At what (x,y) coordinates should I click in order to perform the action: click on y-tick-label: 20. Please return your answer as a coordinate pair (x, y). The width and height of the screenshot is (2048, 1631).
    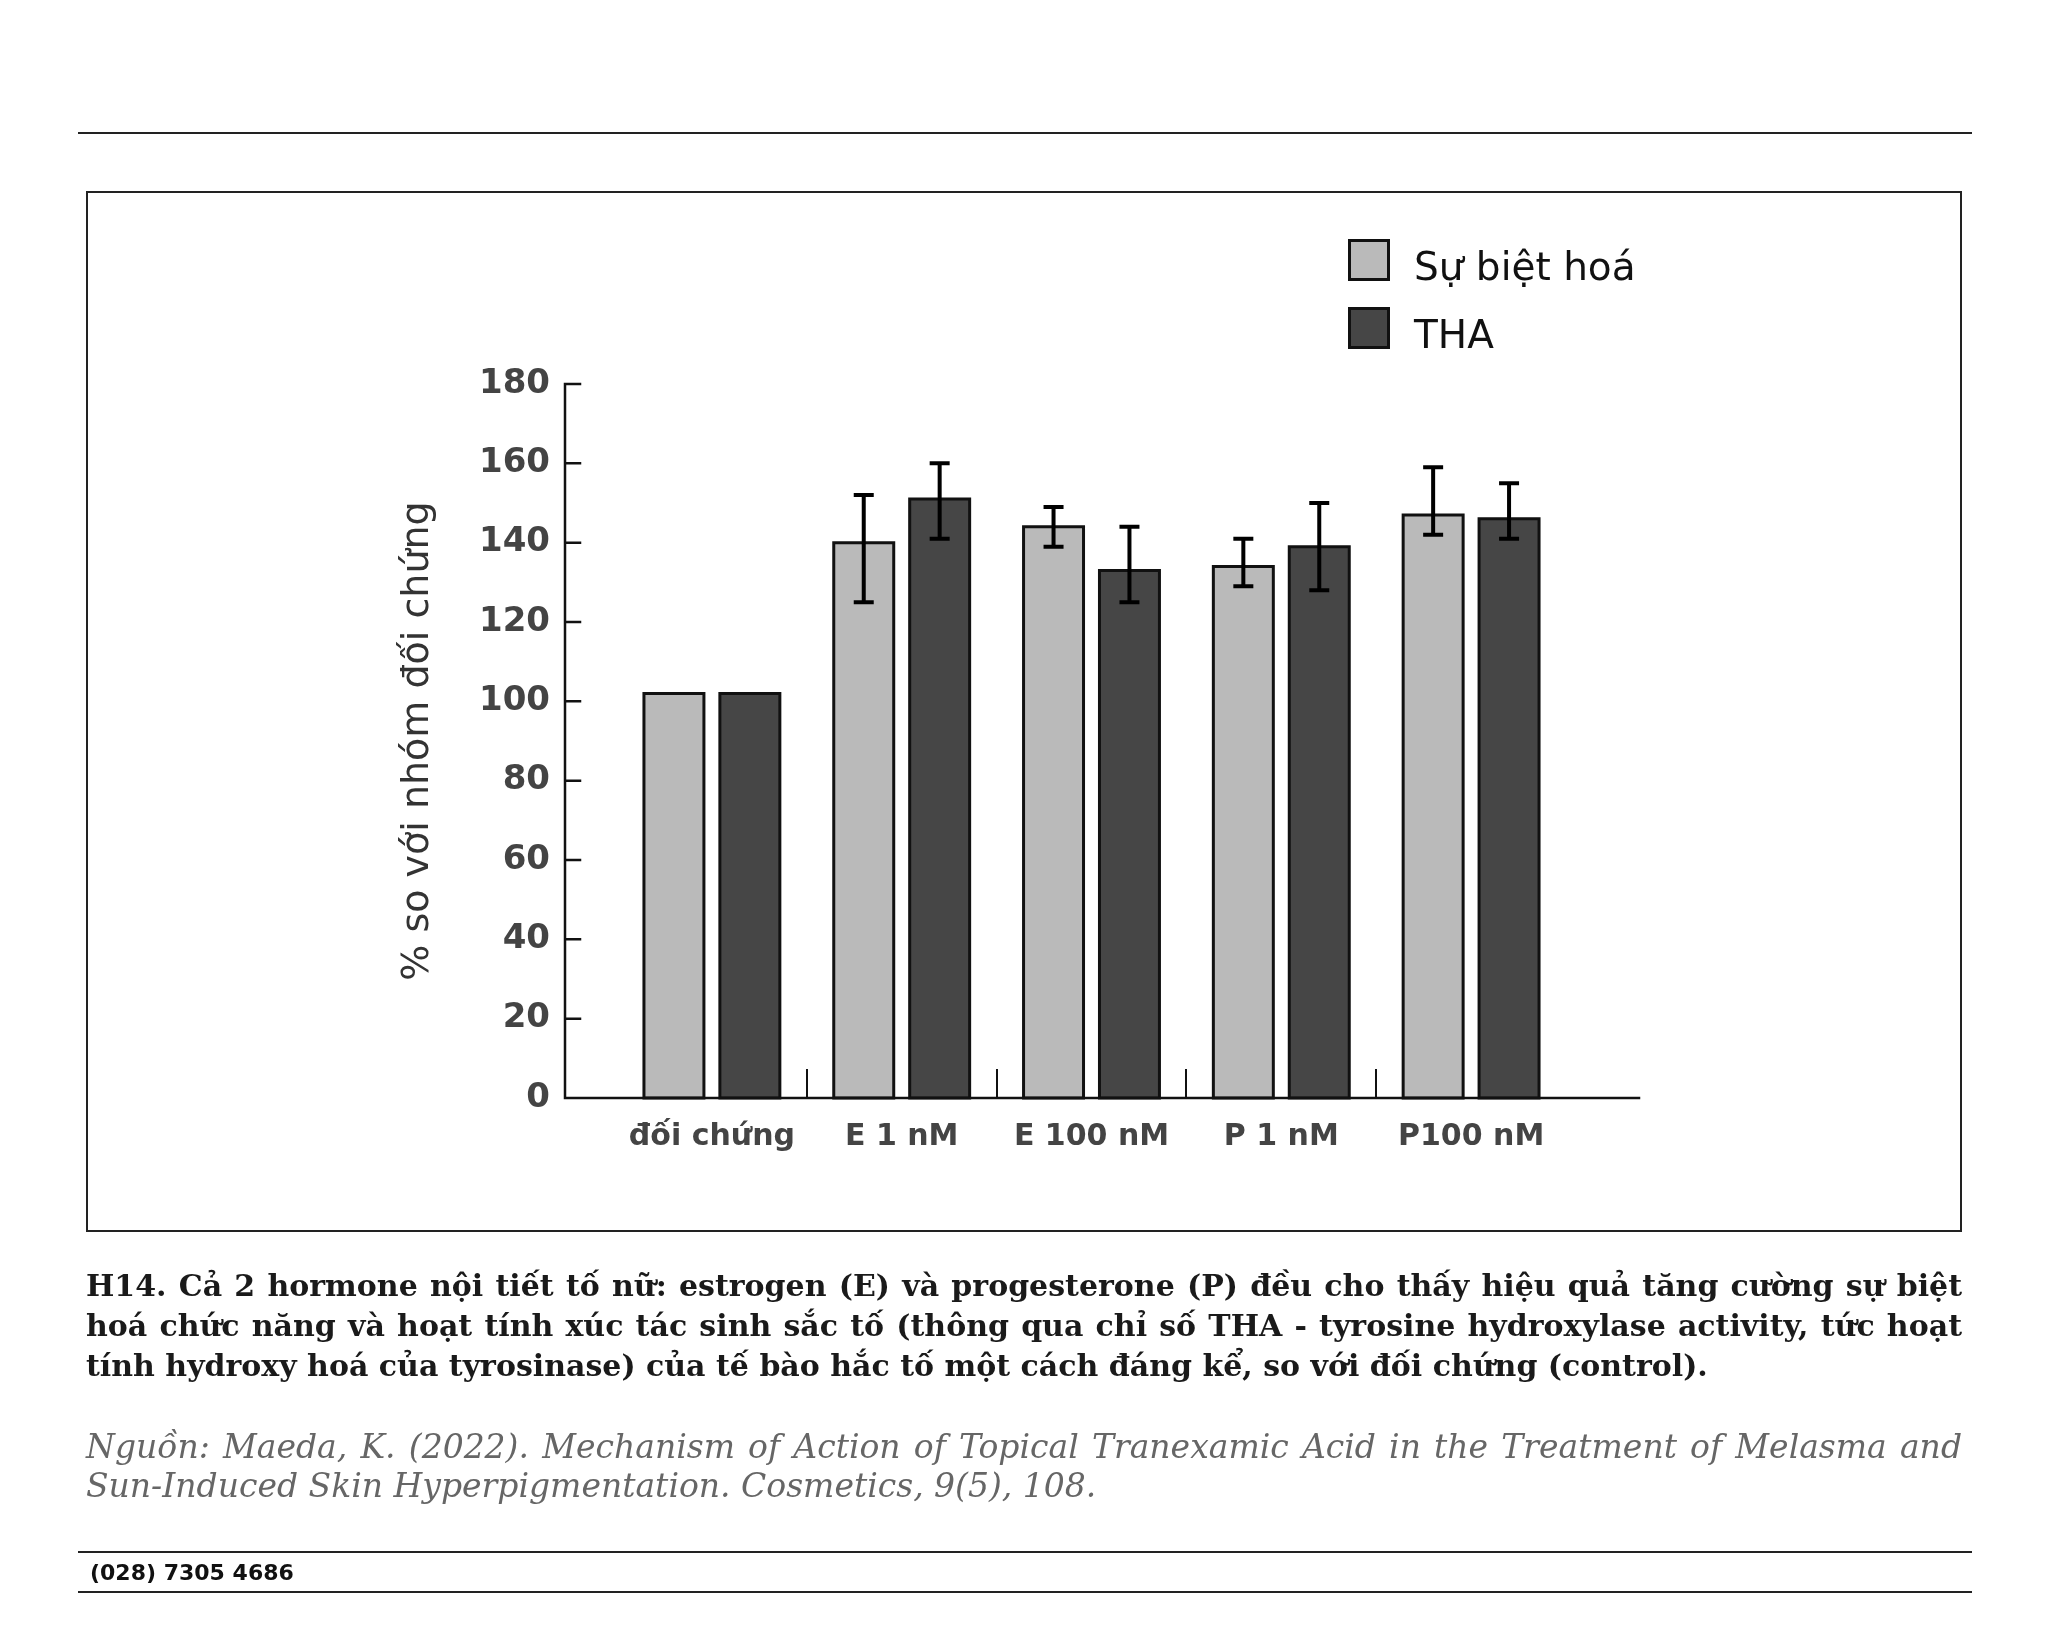
    Looking at the image, I should click on (526, 1015).